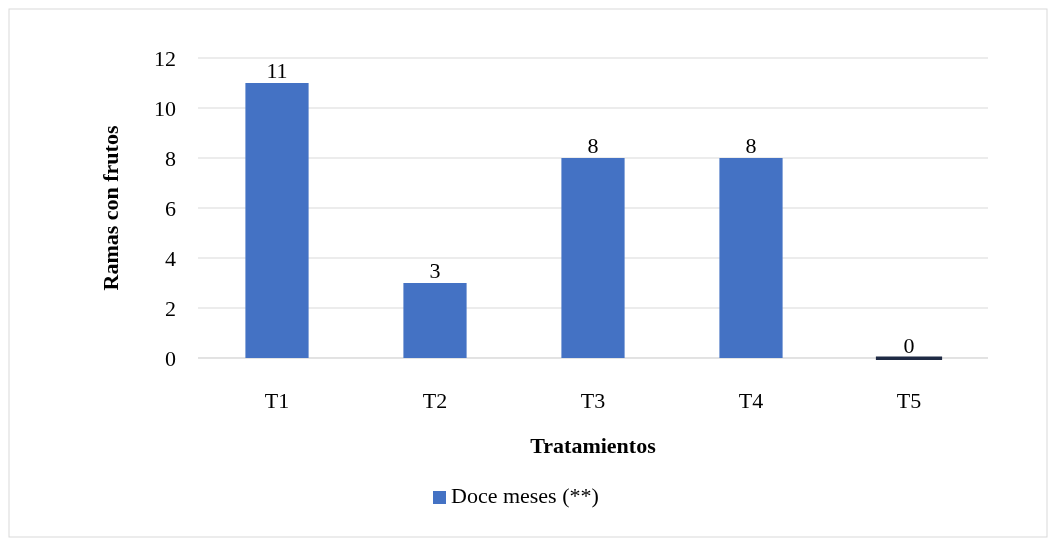 The height and width of the screenshot is (546, 1057). What do you see at coordinates (593, 400) in the screenshot?
I see `x-tick-label: T3` at bounding box center [593, 400].